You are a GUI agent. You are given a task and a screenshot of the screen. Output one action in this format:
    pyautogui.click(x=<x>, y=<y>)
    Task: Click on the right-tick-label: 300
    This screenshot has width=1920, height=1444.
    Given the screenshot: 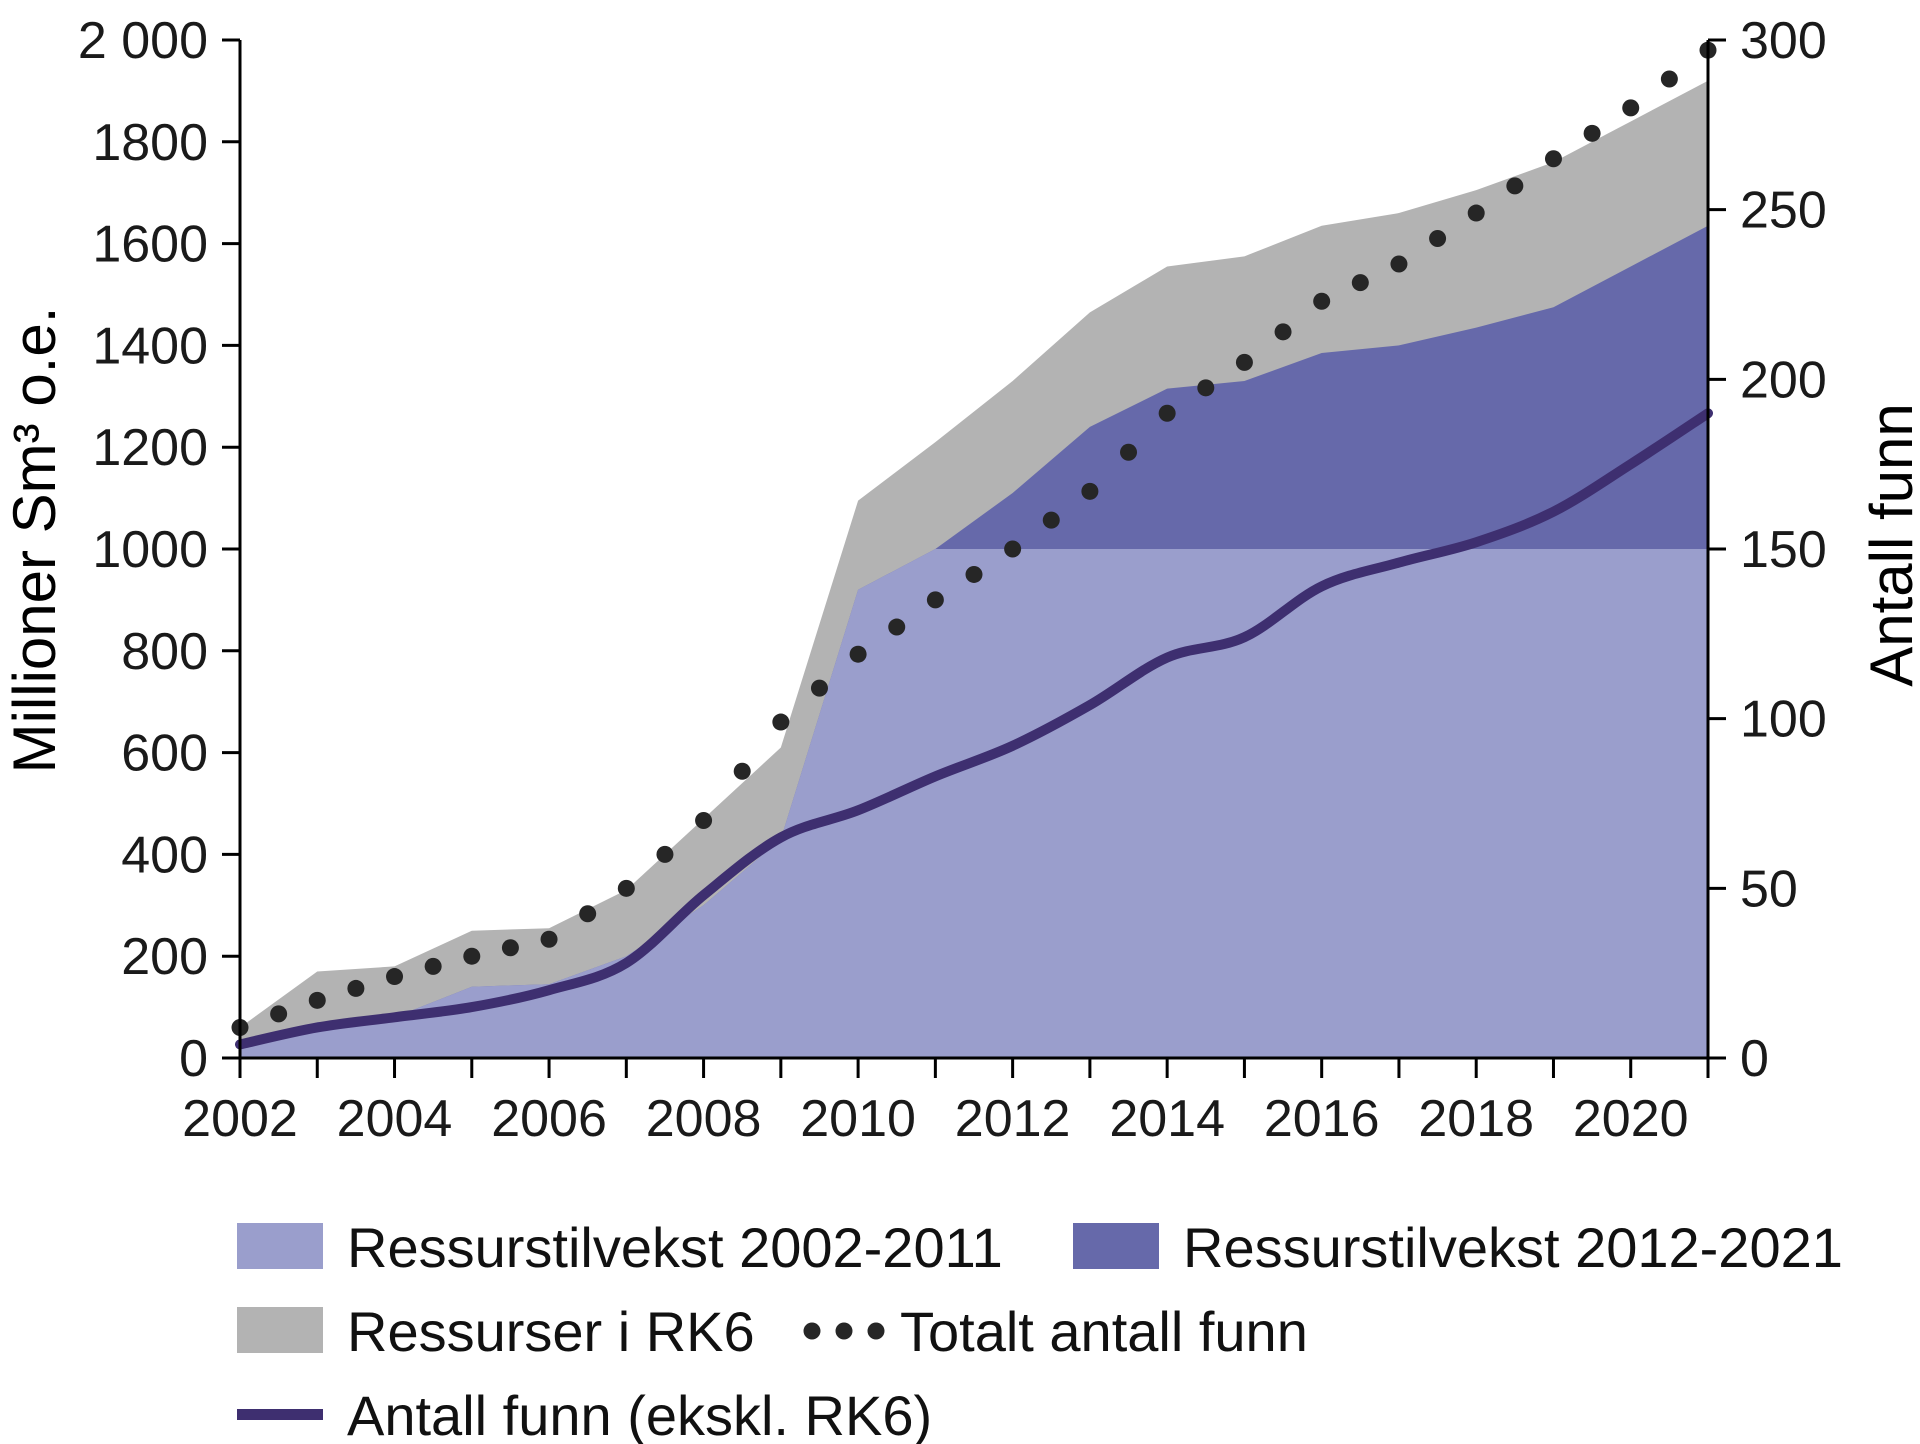 What is the action you would take?
    pyautogui.click(x=1783, y=41)
    